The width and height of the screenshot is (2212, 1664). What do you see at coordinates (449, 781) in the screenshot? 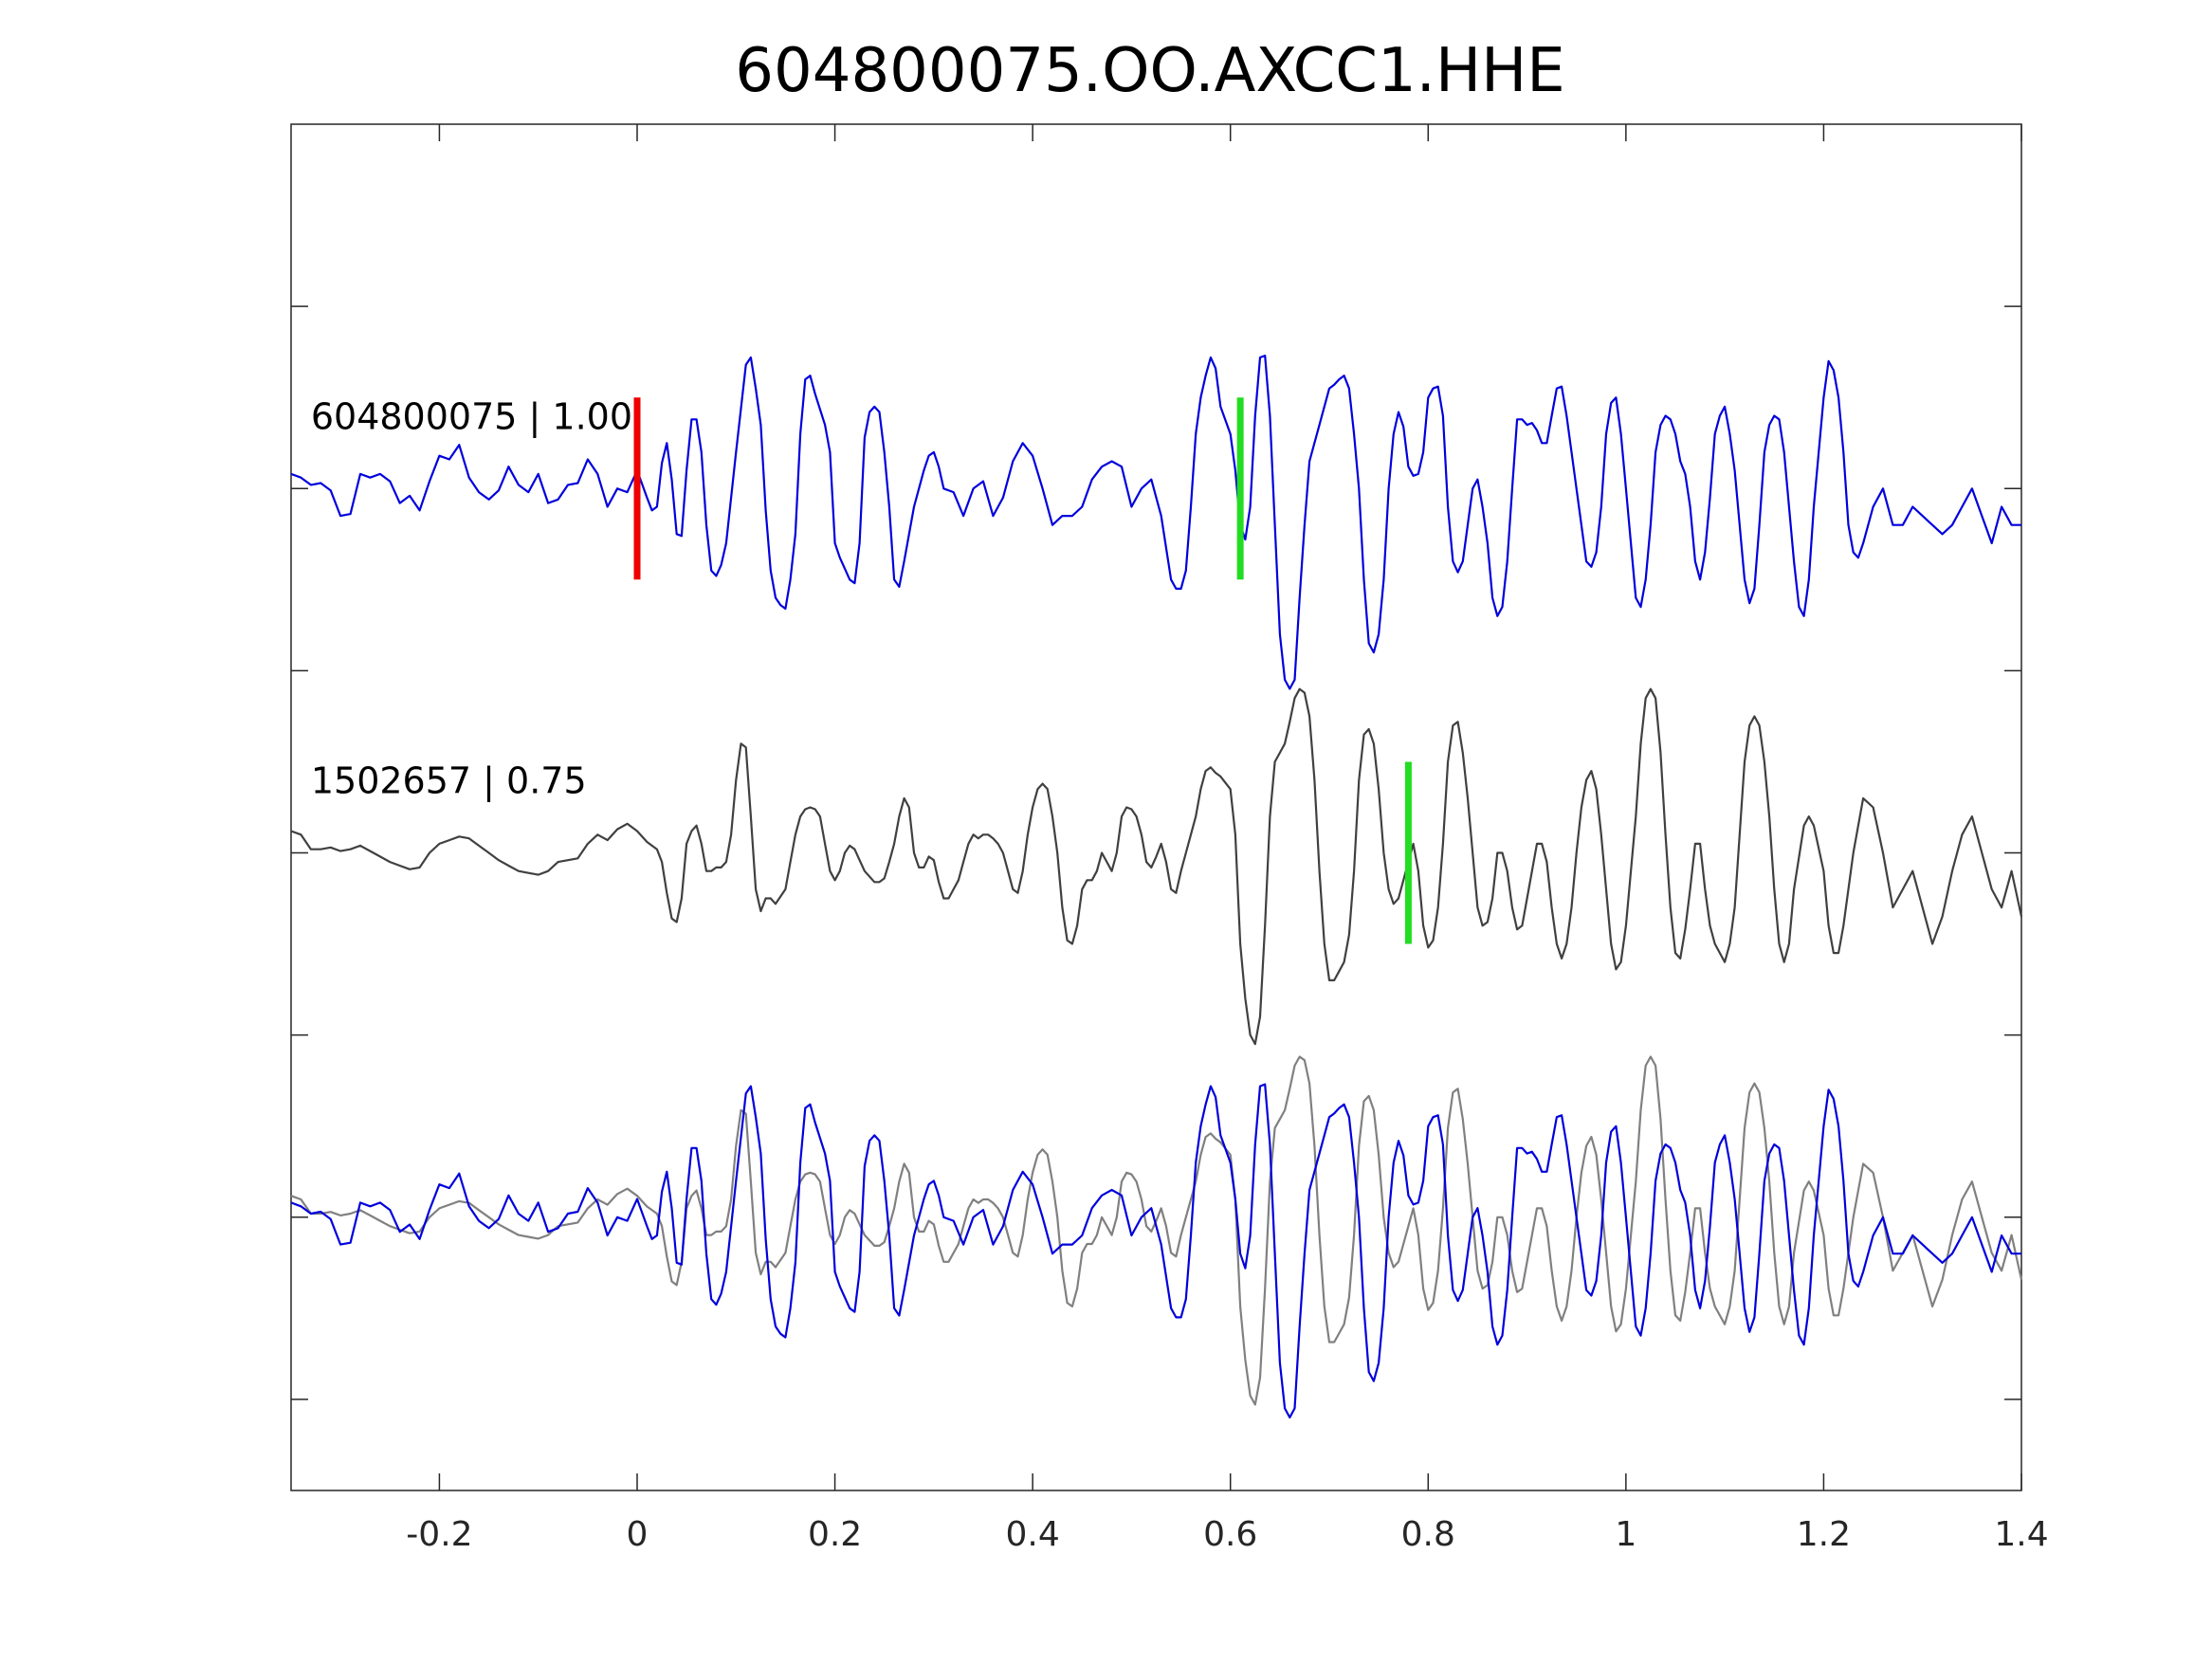
I see `trace-label: 1502657 | 0.75` at bounding box center [449, 781].